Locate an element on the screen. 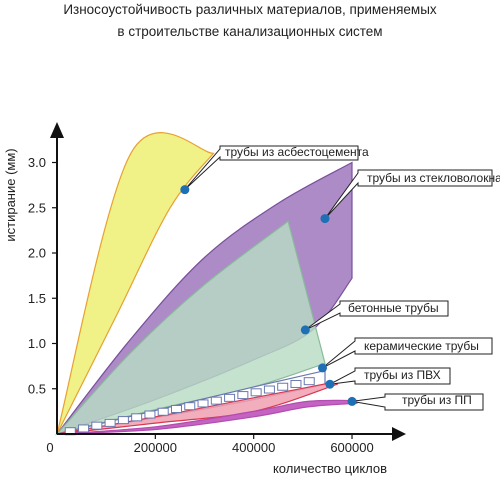 This screenshot has height=480, width=500. y-tick-label: 0.5 is located at coordinates (37, 388).